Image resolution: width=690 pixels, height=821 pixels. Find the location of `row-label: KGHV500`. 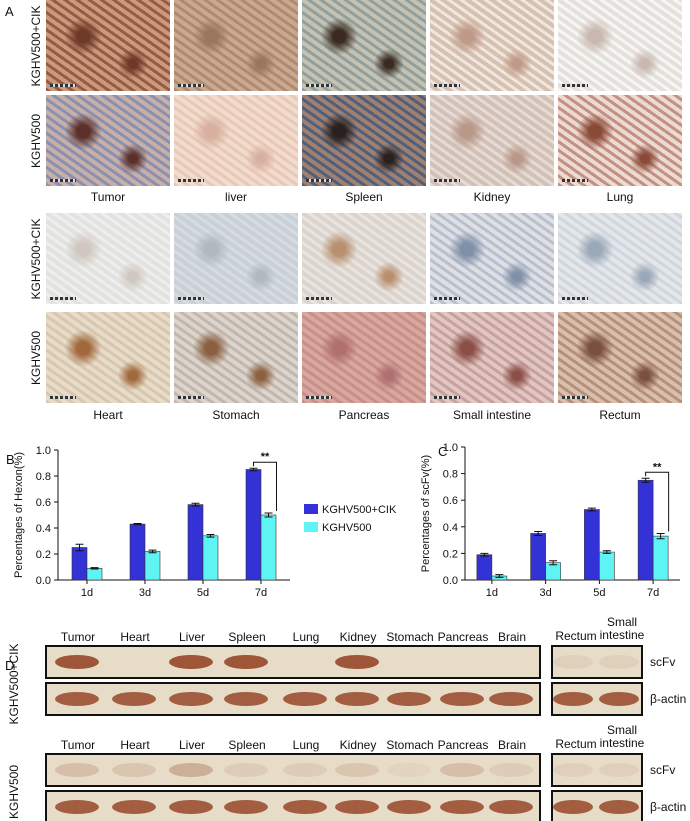

row-label: KGHV500 is located at coordinates (14, 792).